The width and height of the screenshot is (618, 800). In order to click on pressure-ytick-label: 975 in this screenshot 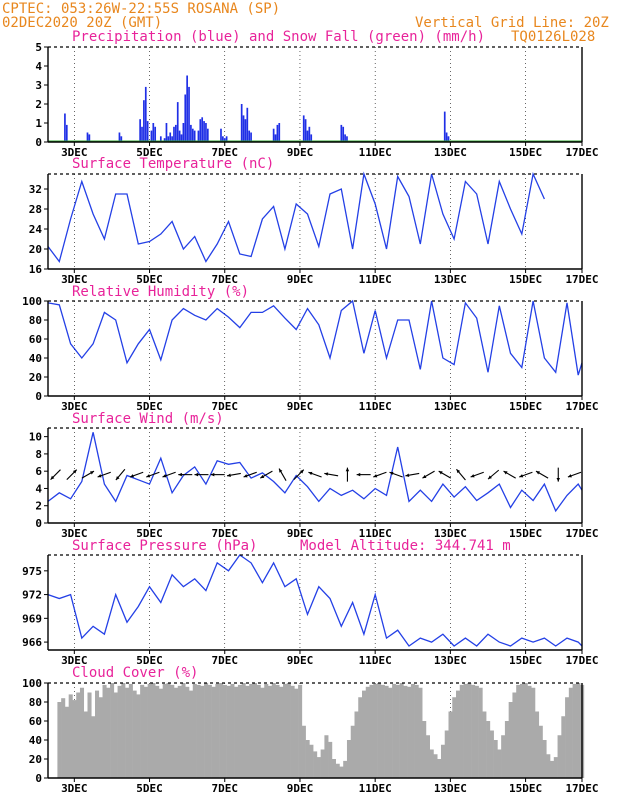, I will do `click(32, 571)`.